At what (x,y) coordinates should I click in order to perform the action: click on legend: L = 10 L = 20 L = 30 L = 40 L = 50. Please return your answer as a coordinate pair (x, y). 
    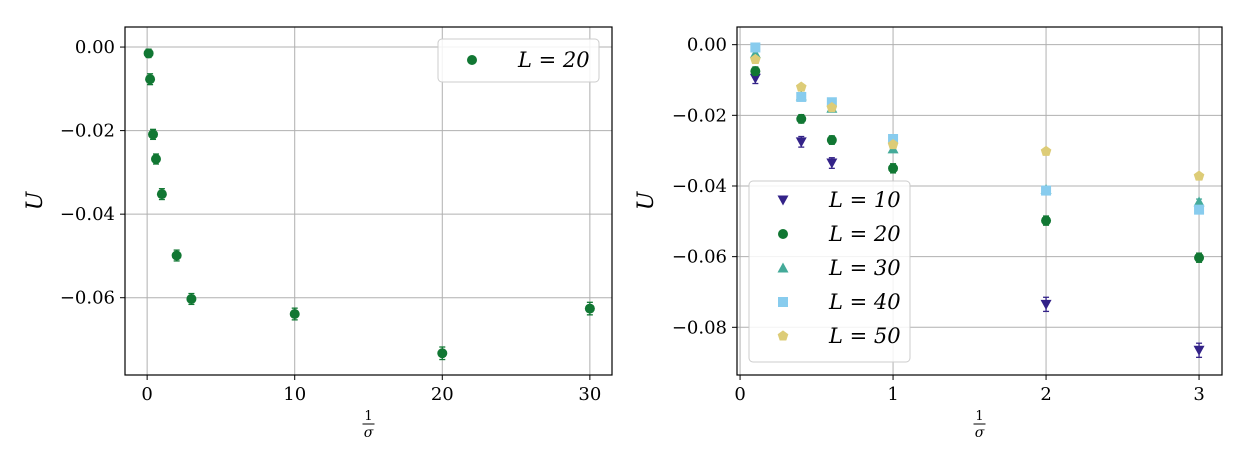
    Looking at the image, I should click on (829, 271).